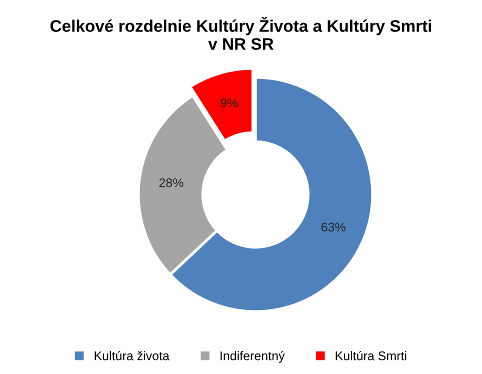 The height and width of the screenshot is (374, 482). Describe the element at coordinates (132, 355) in the screenshot. I see `legend-label: Kultúra života` at that location.